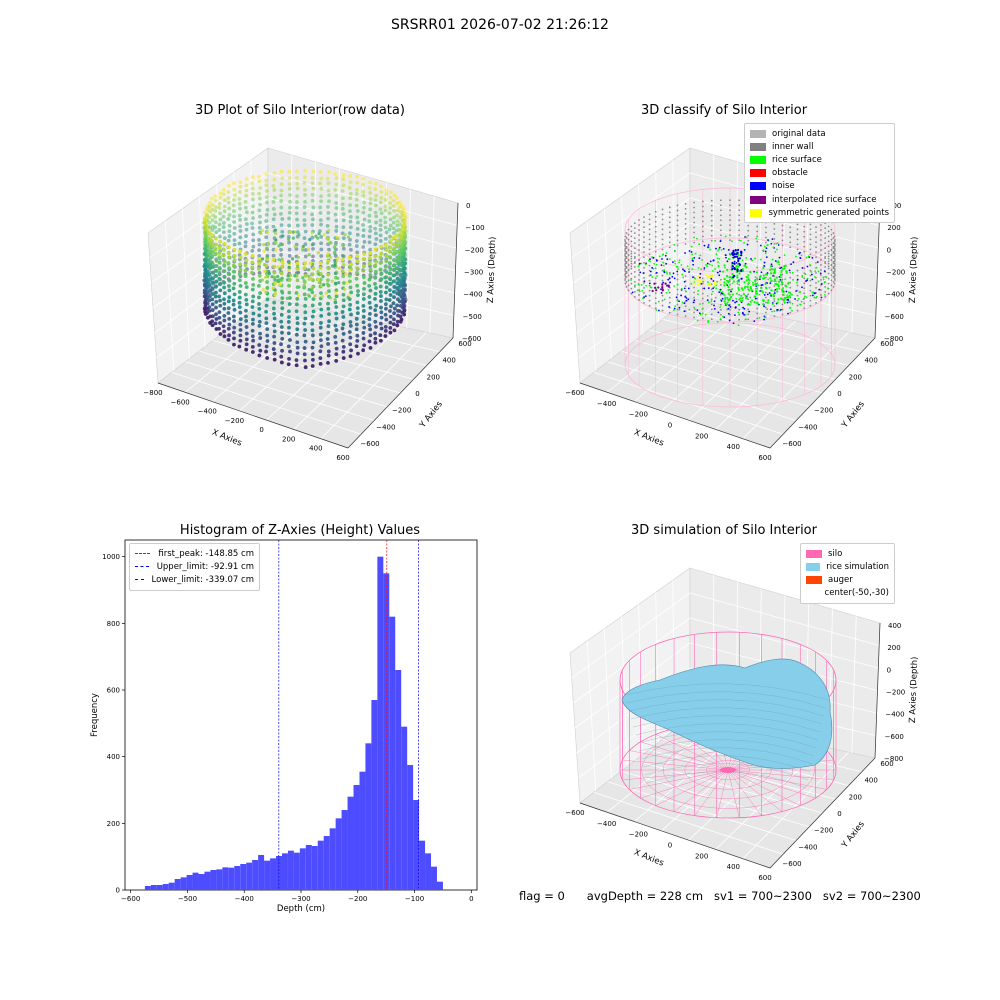  What do you see at coordinates (455, 270) in the screenshot?
I see `z-axis-line` at bounding box center [455, 270].